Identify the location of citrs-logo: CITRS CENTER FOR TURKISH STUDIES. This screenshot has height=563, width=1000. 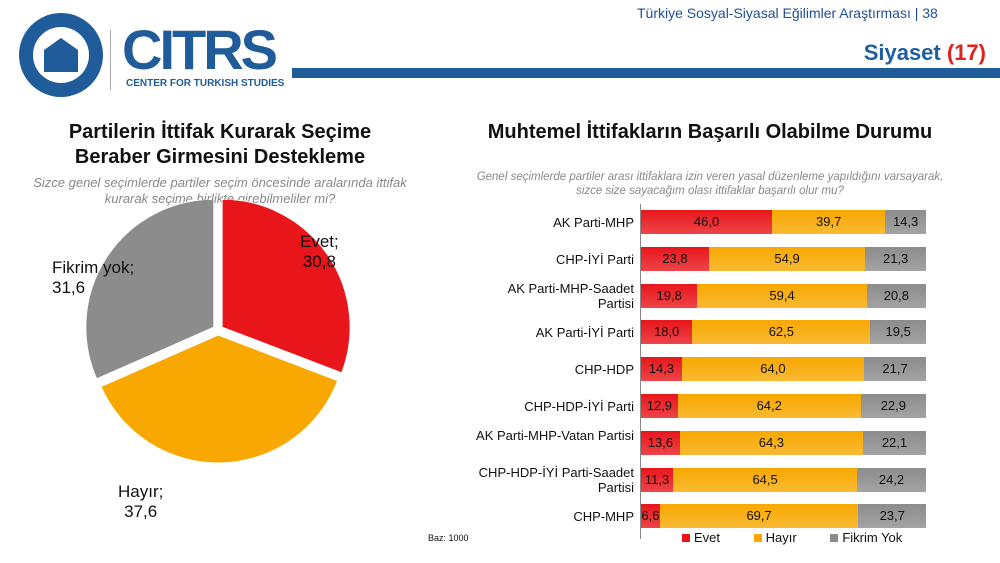
(198, 54).